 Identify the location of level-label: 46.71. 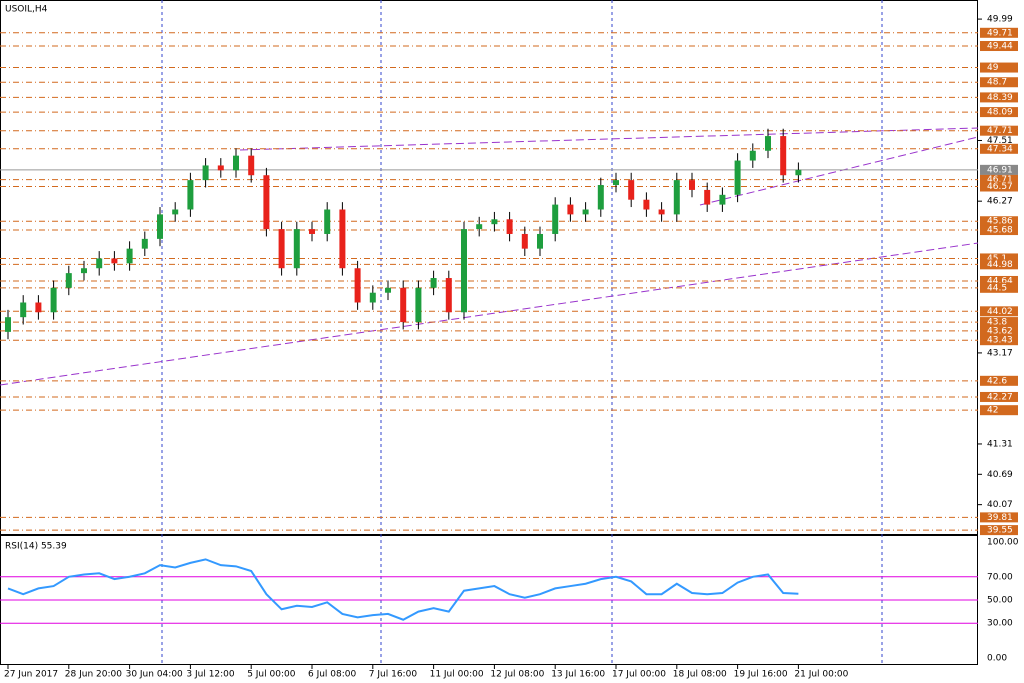
(1000, 180).